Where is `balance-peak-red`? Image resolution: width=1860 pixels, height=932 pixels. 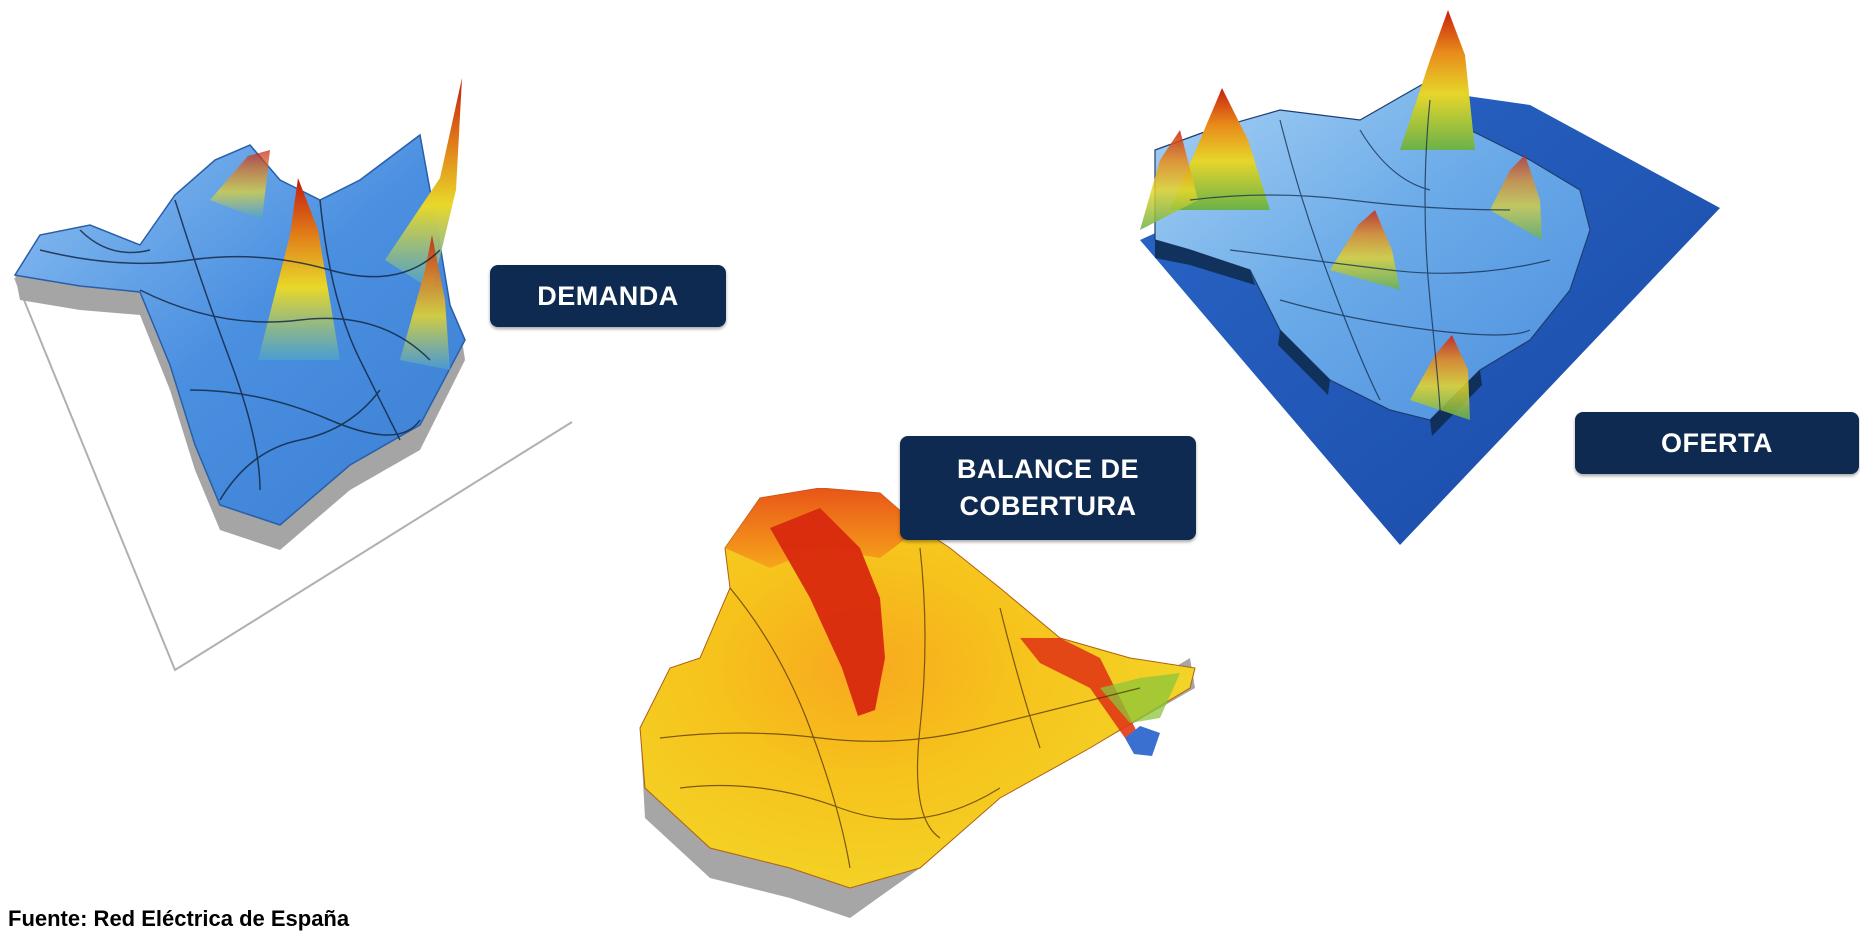
balance-peak-red is located at coordinates (827, 612).